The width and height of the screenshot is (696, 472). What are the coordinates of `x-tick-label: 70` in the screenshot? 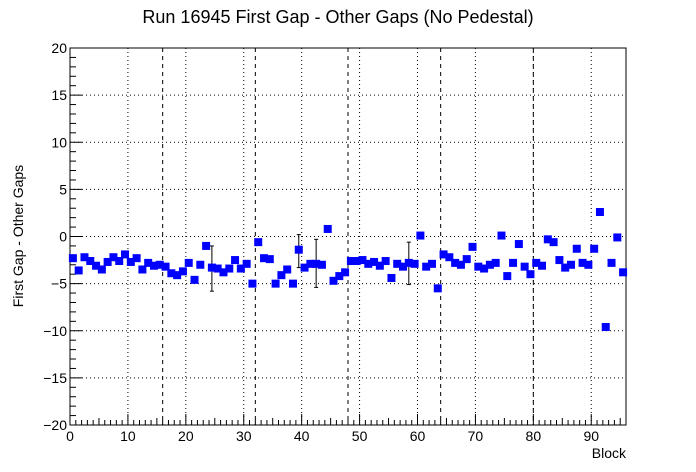 It's located at (476, 436).